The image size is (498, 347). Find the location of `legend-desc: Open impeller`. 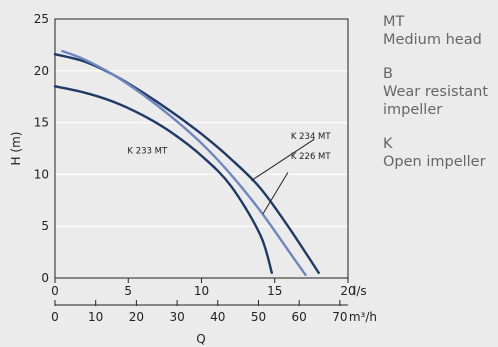

legend-desc: Open impeller is located at coordinates (434, 162).